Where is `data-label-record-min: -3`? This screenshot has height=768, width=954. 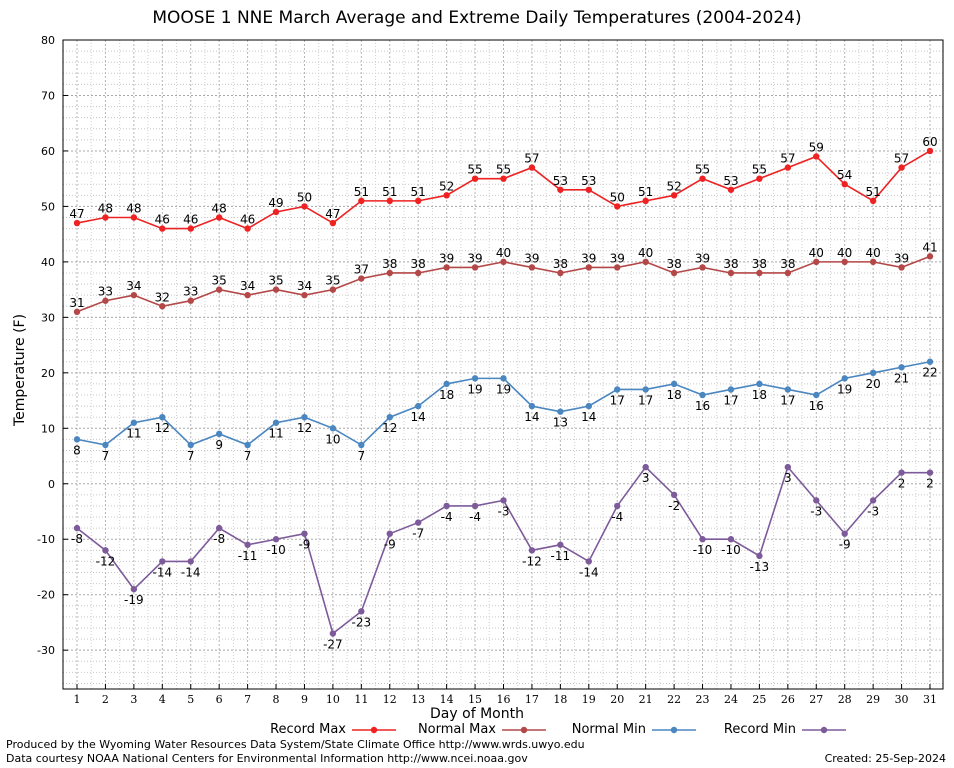 data-label-record-min: -3 is located at coordinates (504, 511).